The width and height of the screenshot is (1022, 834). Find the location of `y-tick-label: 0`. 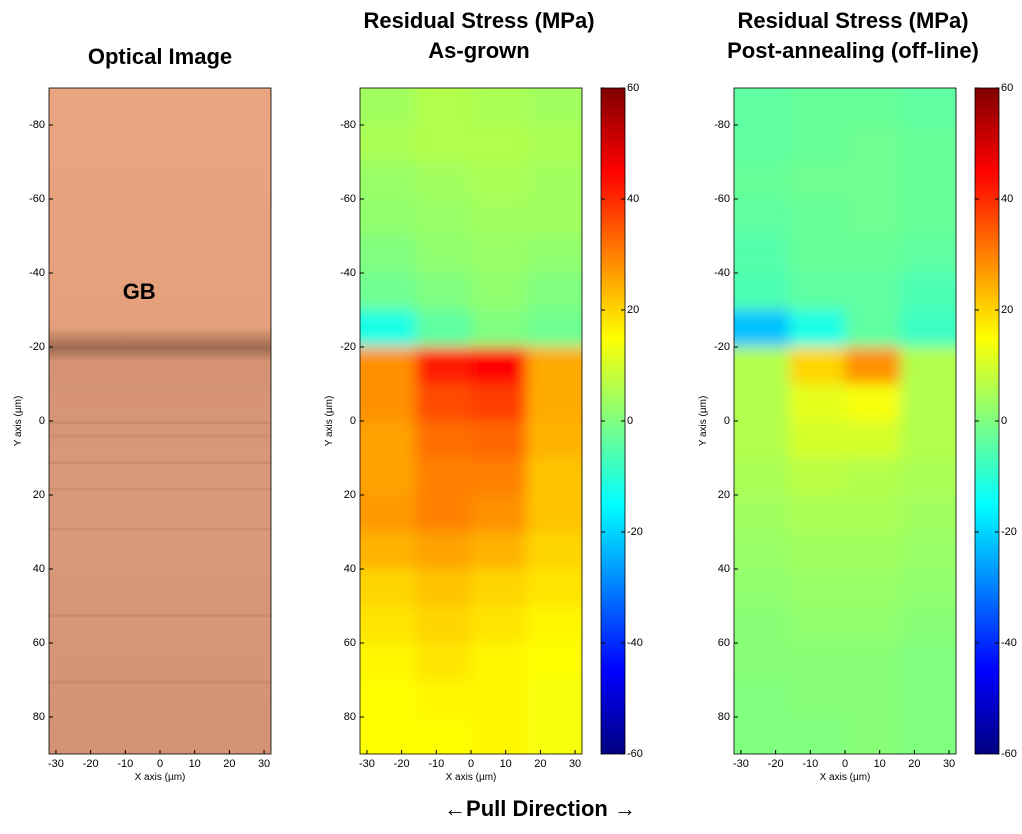

y-tick-label: 0 is located at coordinates (727, 421).